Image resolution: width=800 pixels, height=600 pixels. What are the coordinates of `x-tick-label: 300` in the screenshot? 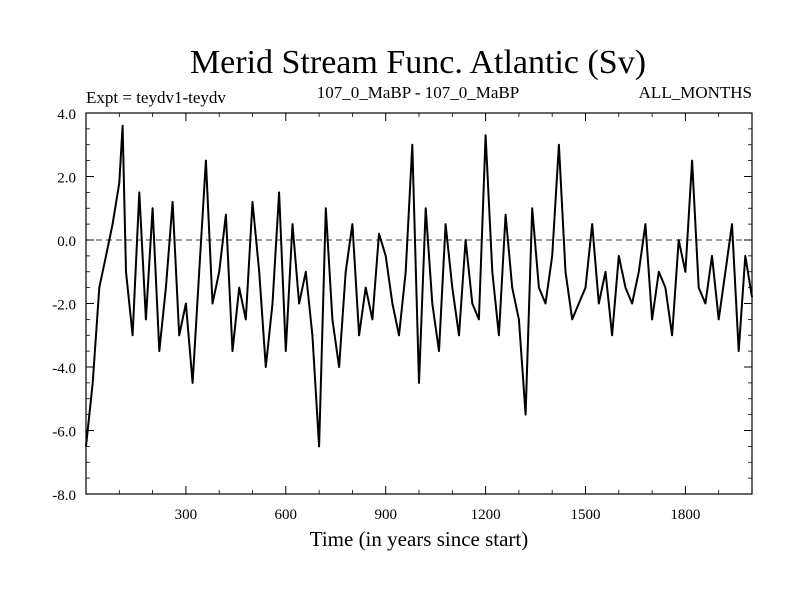 It's located at (186, 515).